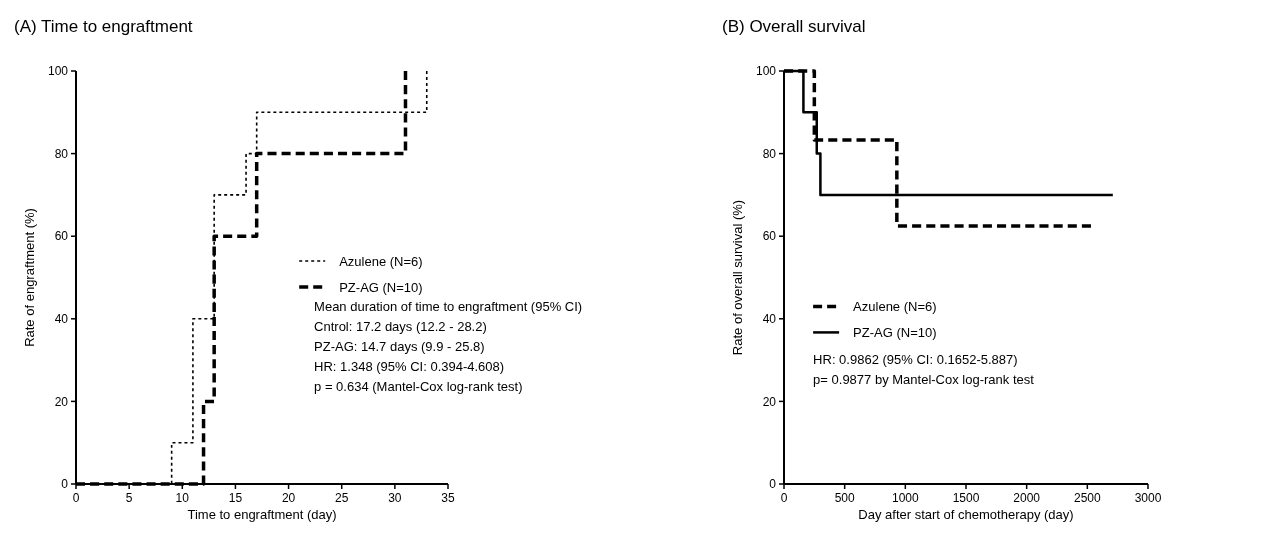 The image size is (1288, 535). I want to click on x-tick-label: 1500, so click(966, 498).